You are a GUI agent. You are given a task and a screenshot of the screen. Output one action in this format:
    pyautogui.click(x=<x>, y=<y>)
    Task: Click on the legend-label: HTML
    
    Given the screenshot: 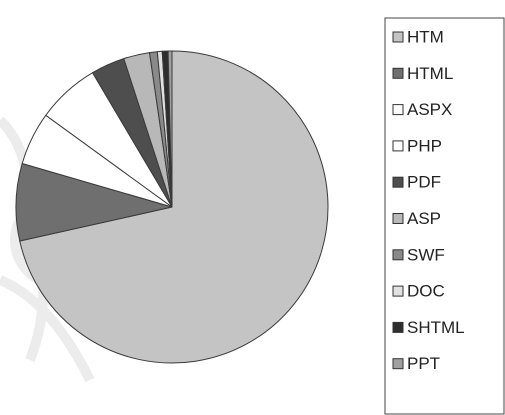 What is the action you would take?
    pyautogui.click(x=430, y=73)
    